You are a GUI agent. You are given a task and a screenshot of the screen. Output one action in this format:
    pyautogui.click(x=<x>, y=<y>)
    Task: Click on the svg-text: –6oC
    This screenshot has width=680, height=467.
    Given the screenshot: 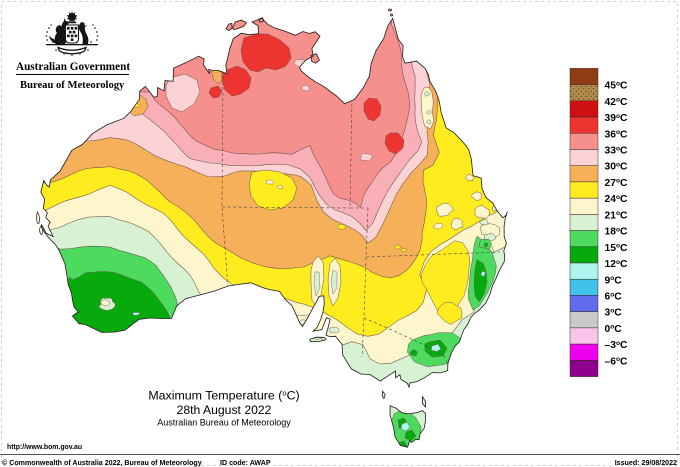 What is the action you would take?
    pyautogui.click(x=617, y=361)
    